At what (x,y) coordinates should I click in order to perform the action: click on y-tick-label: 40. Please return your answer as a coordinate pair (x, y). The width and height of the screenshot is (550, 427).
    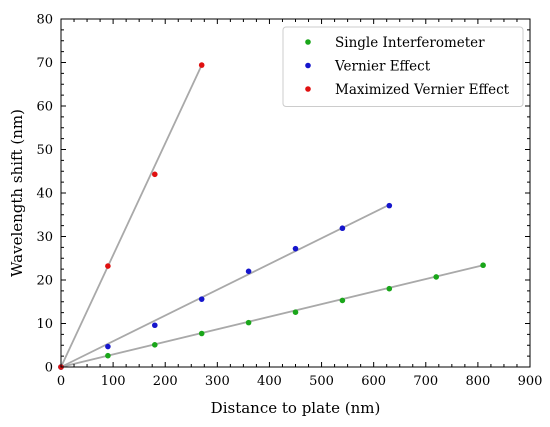
    Looking at the image, I should click on (44, 194).